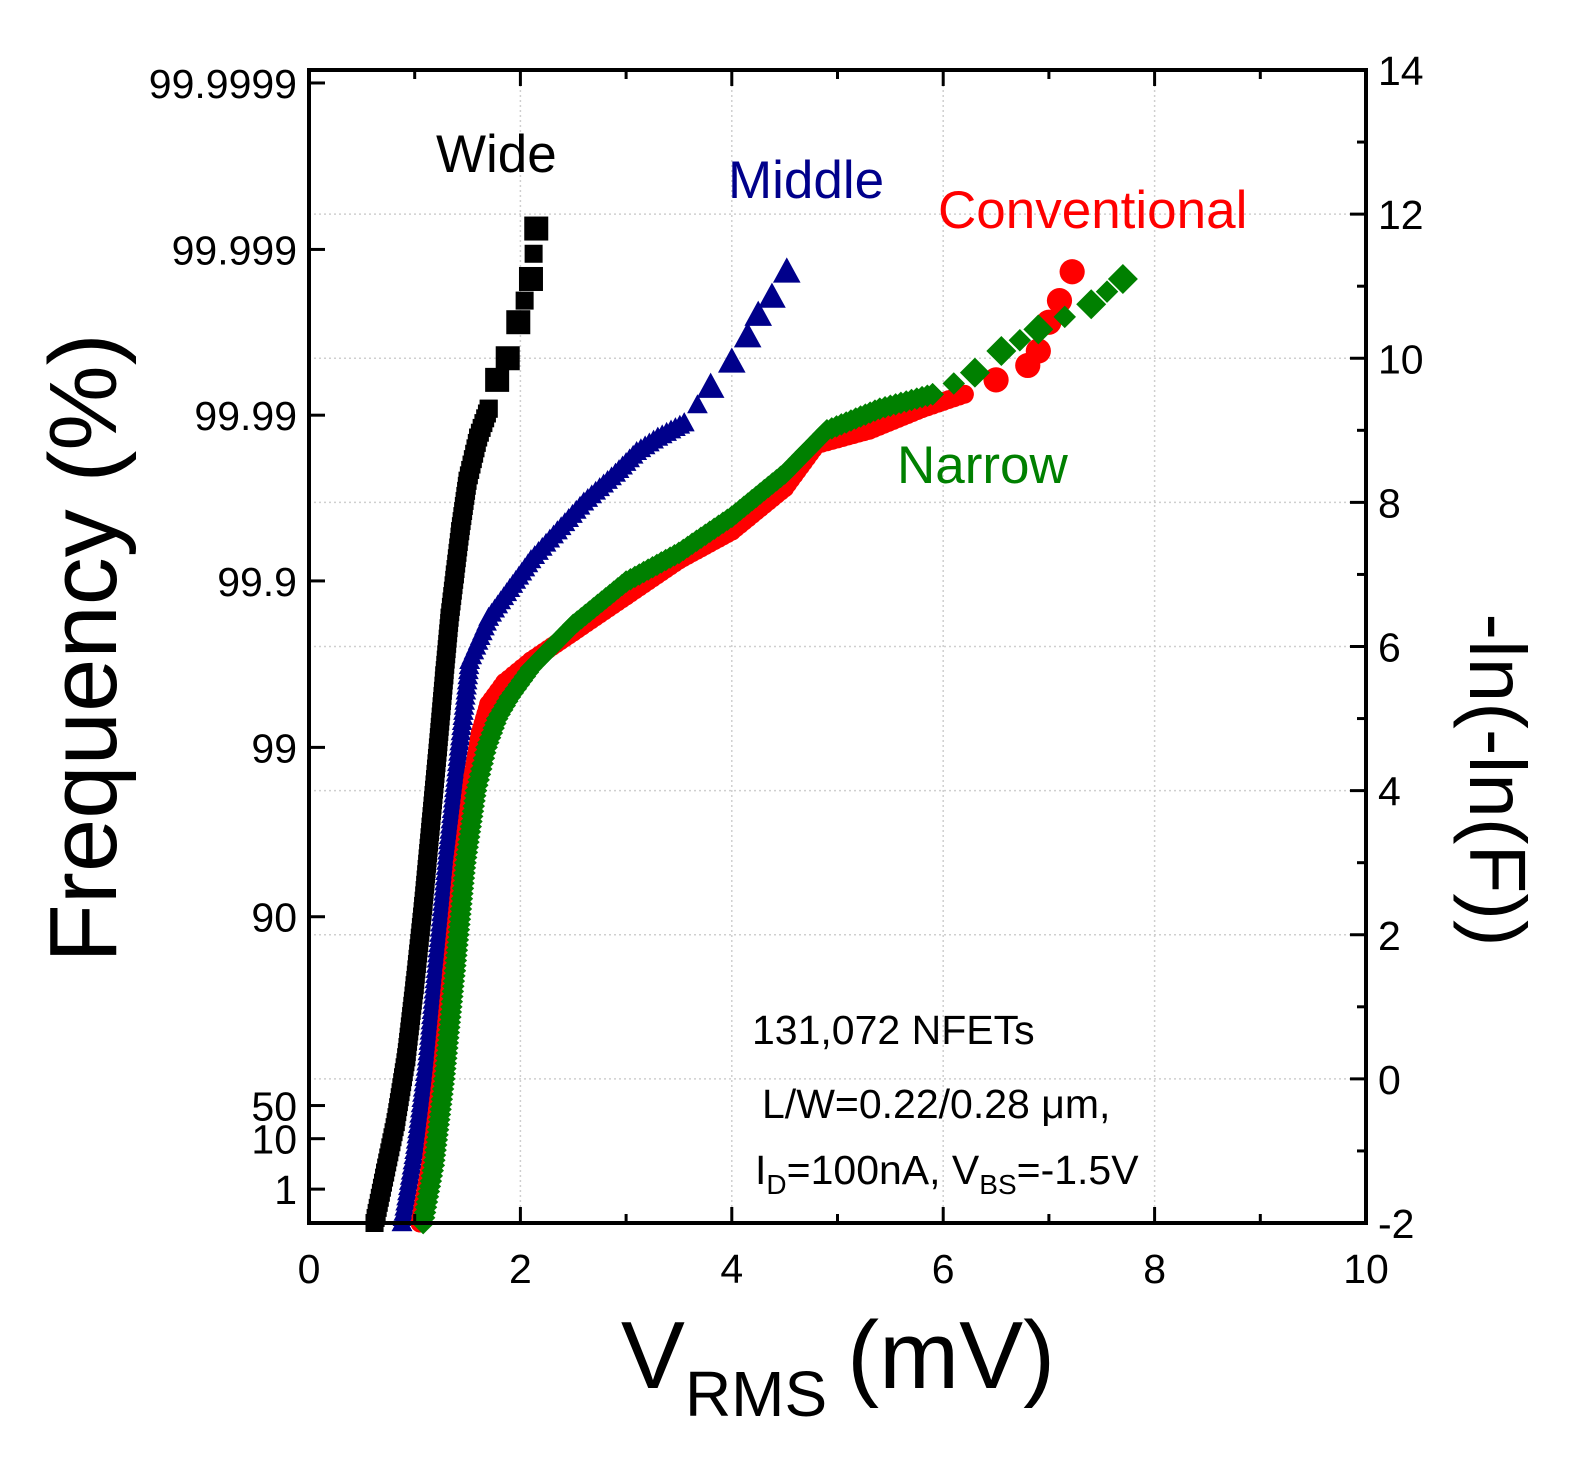 The height and width of the screenshot is (1475, 1571). What do you see at coordinates (806, 180) in the screenshot?
I see `series-label-middle: Middle` at bounding box center [806, 180].